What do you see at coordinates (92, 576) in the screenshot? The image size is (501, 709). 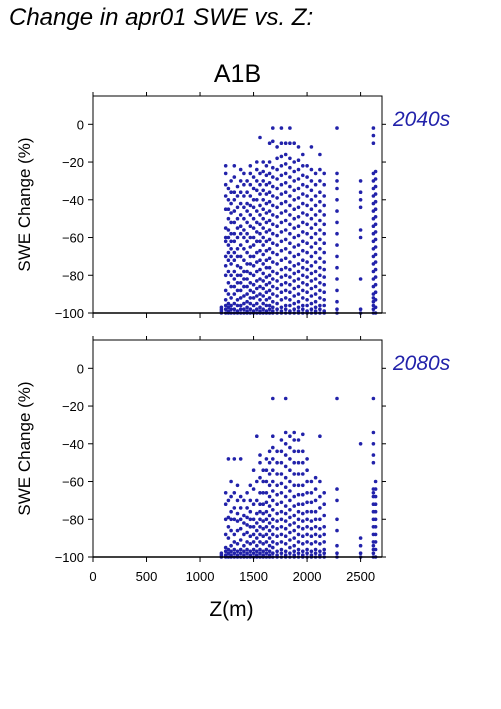 I see `x-tick-label: 0` at bounding box center [92, 576].